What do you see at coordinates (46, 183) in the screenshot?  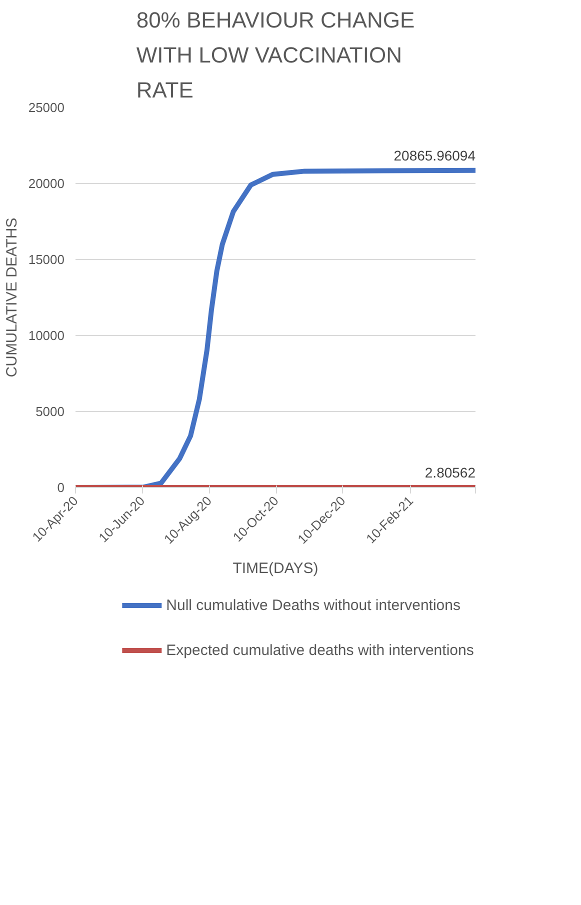 I see `y-tick-label: 20000` at bounding box center [46, 183].